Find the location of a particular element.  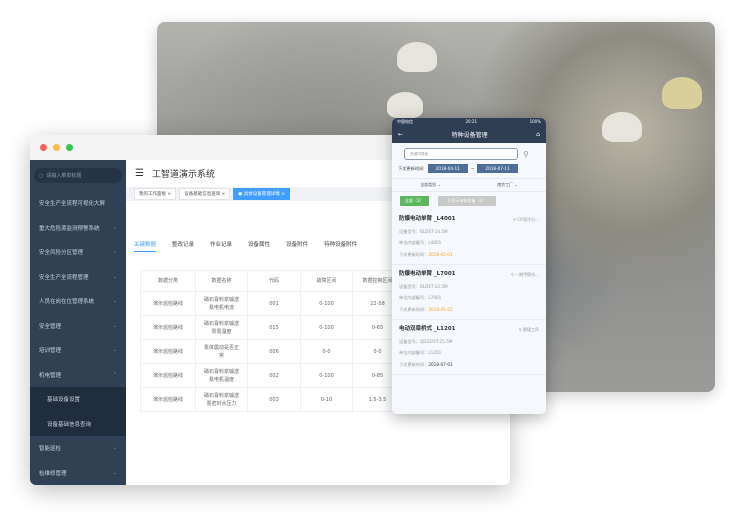

table-cell: 006 is located at coordinates (274, 351).